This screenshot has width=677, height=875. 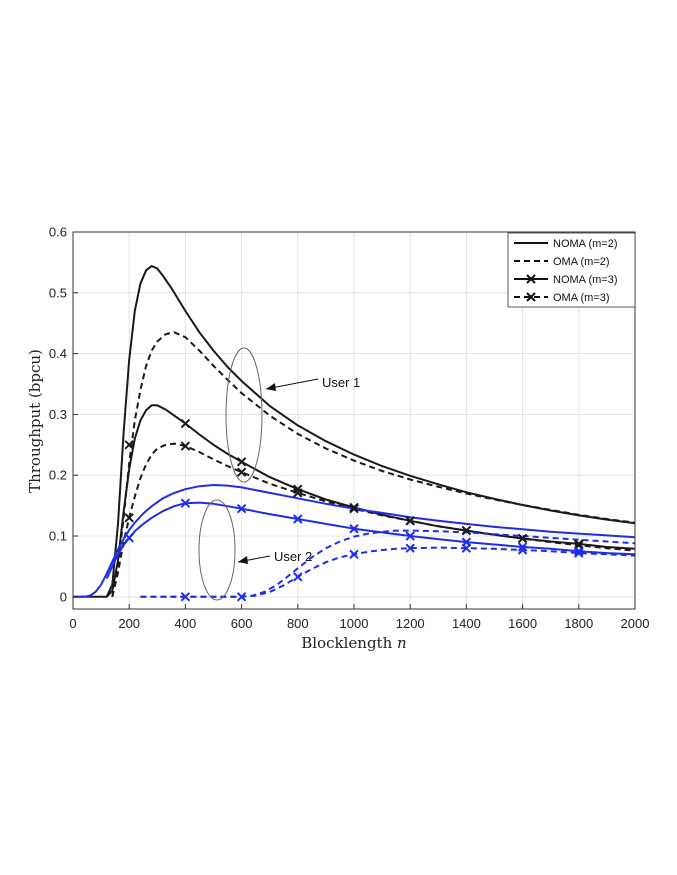 I want to click on legend: NOMA (m=2) OMA (m=2) NOMA (m=3) OMA (m=3), so click(x=571, y=270).